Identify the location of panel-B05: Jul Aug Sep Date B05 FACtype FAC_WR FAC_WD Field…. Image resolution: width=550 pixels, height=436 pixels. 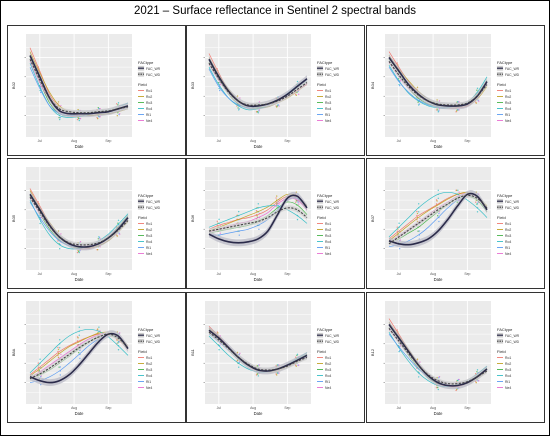
(96, 223).